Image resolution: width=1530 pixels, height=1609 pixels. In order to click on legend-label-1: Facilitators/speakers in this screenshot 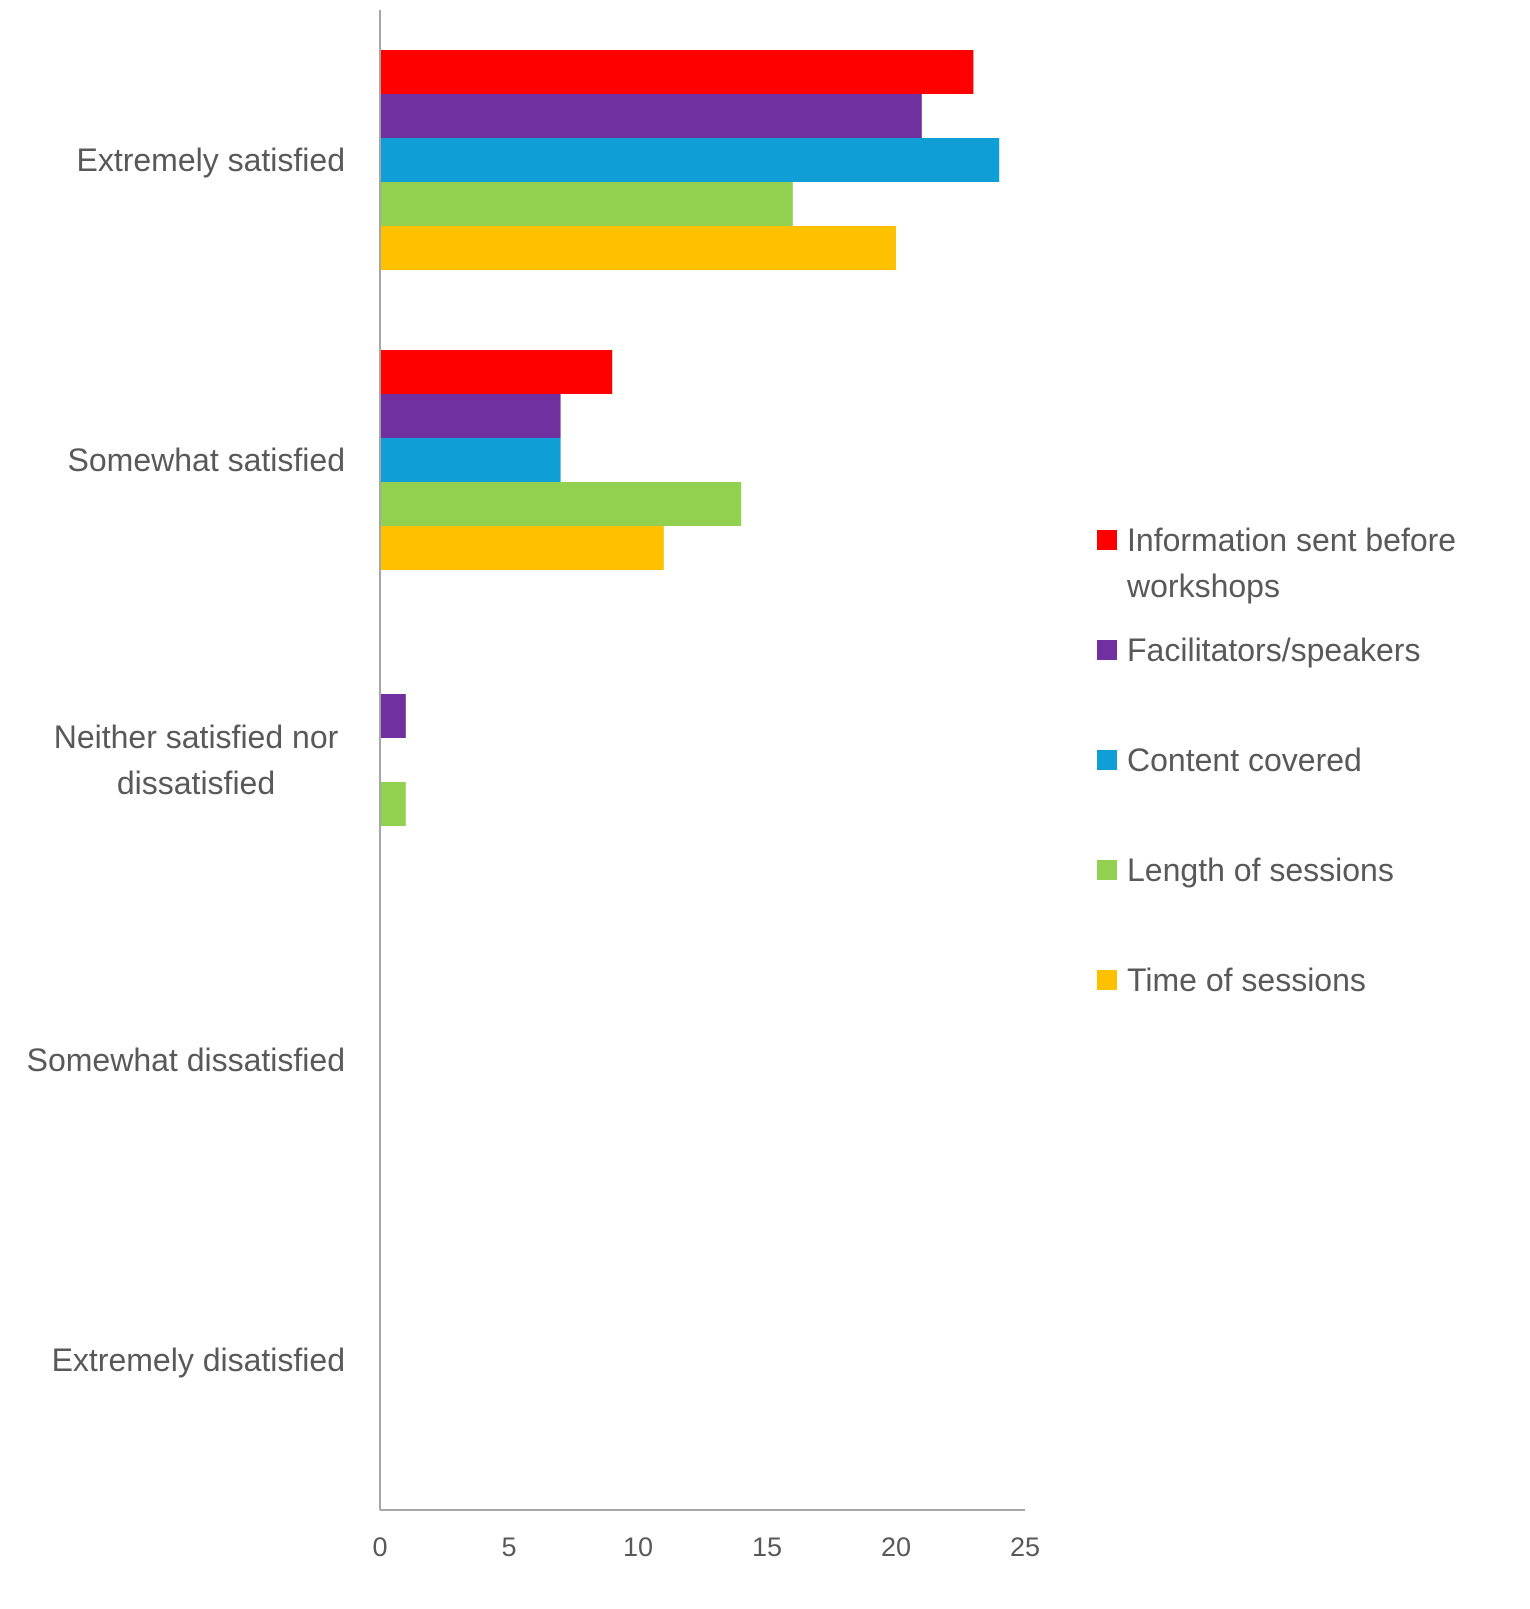, I will do `click(1273, 650)`.